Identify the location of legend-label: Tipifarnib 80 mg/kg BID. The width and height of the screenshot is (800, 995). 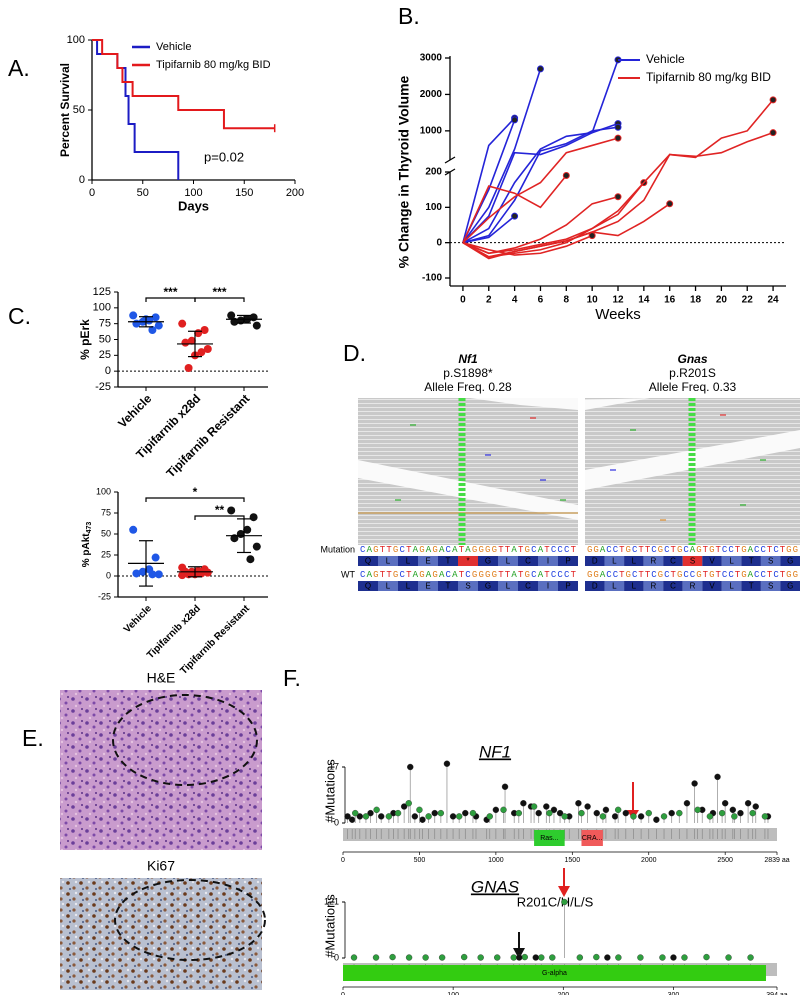
(708, 77).